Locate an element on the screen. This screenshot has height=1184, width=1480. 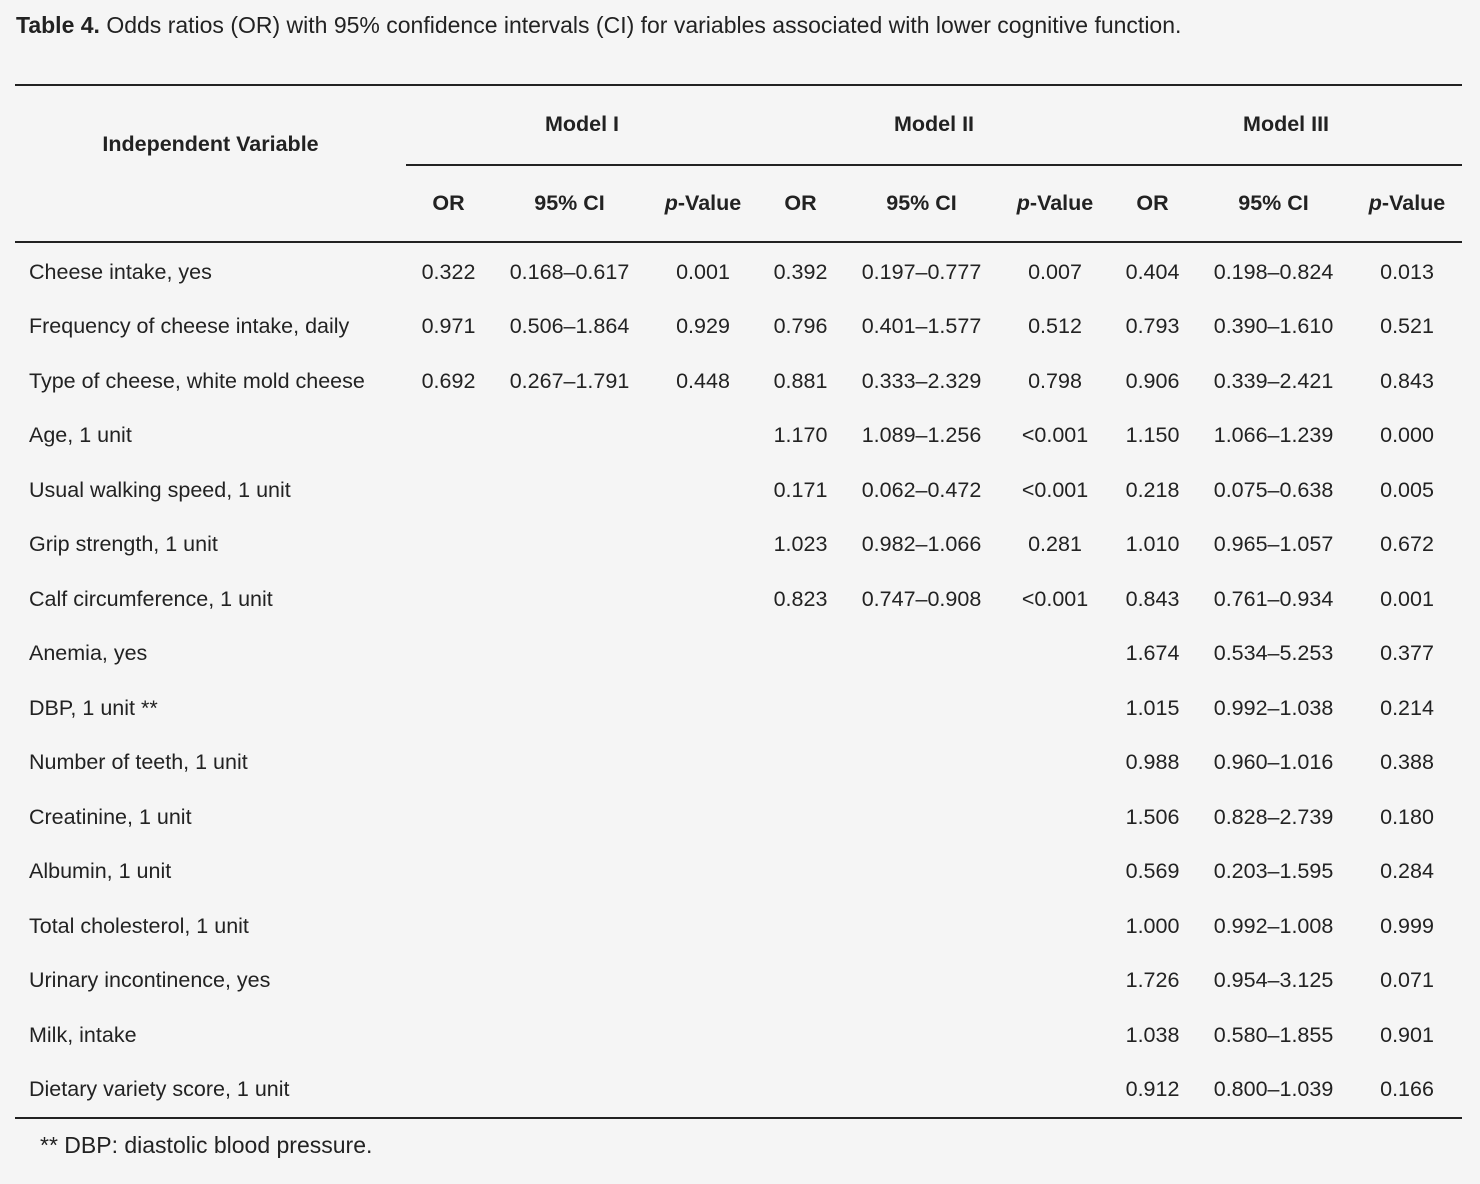
row-variable-name: DBP, 1 unit ** is located at coordinates (93, 707).